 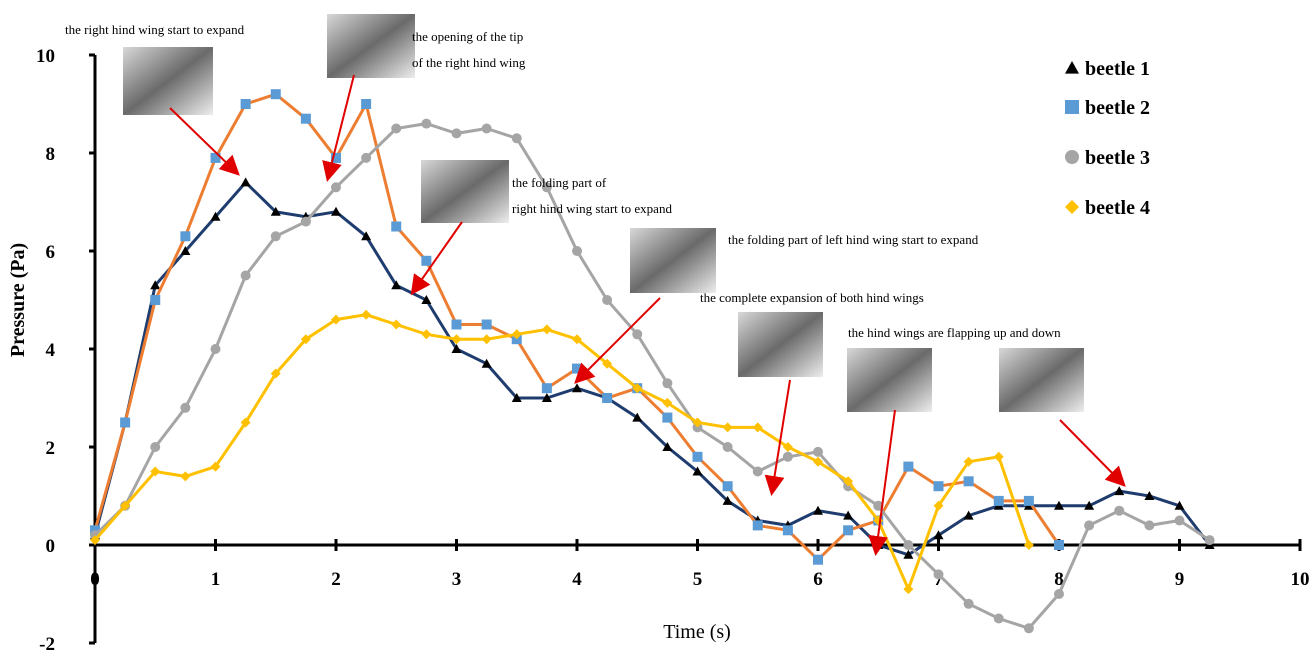 What do you see at coordinates (697, 632) in the screenshot?
I see `x-axis-label: Time (s)` at bounding box center [697, 632].